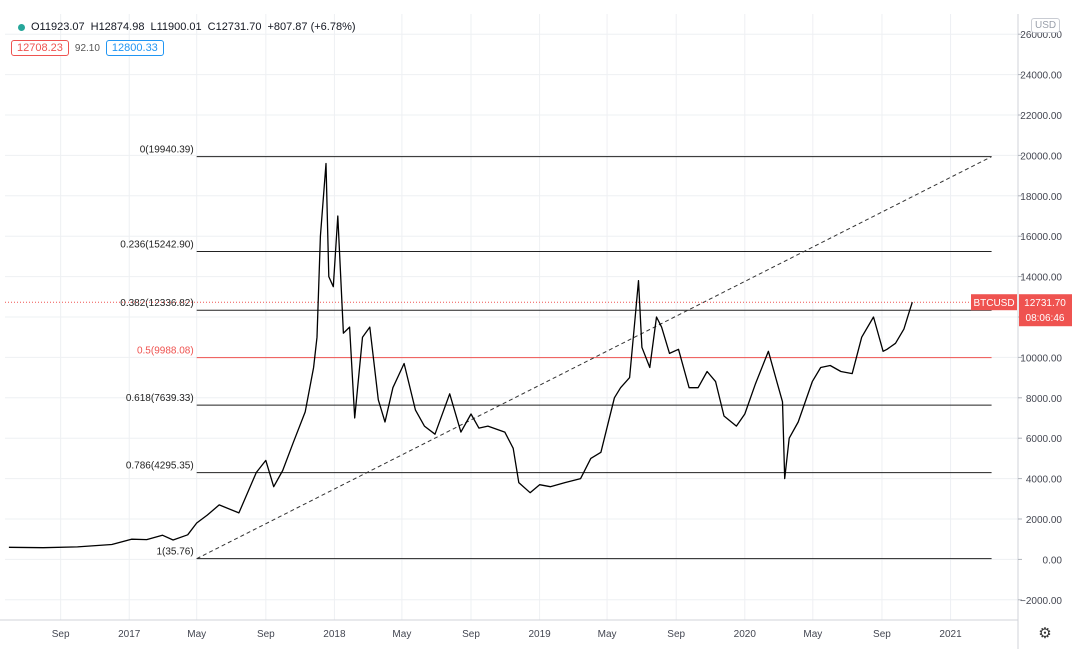  What do you see at coordinates (156, 303) in the screenshot?
I see `fib-level-label: 0.382(12336.82)` at bounding box center [156, 303].